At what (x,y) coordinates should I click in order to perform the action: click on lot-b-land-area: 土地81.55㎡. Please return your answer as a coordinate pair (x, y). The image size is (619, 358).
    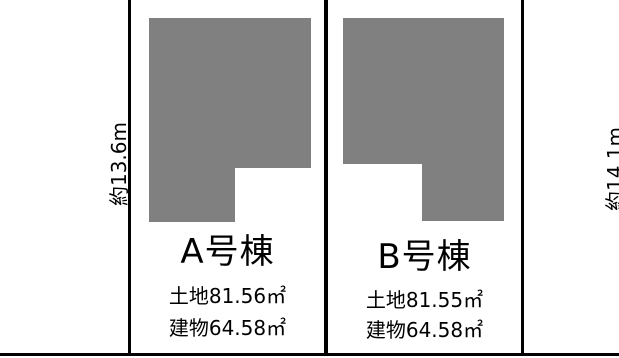
    Looking at the image, I should click on (424, 300).